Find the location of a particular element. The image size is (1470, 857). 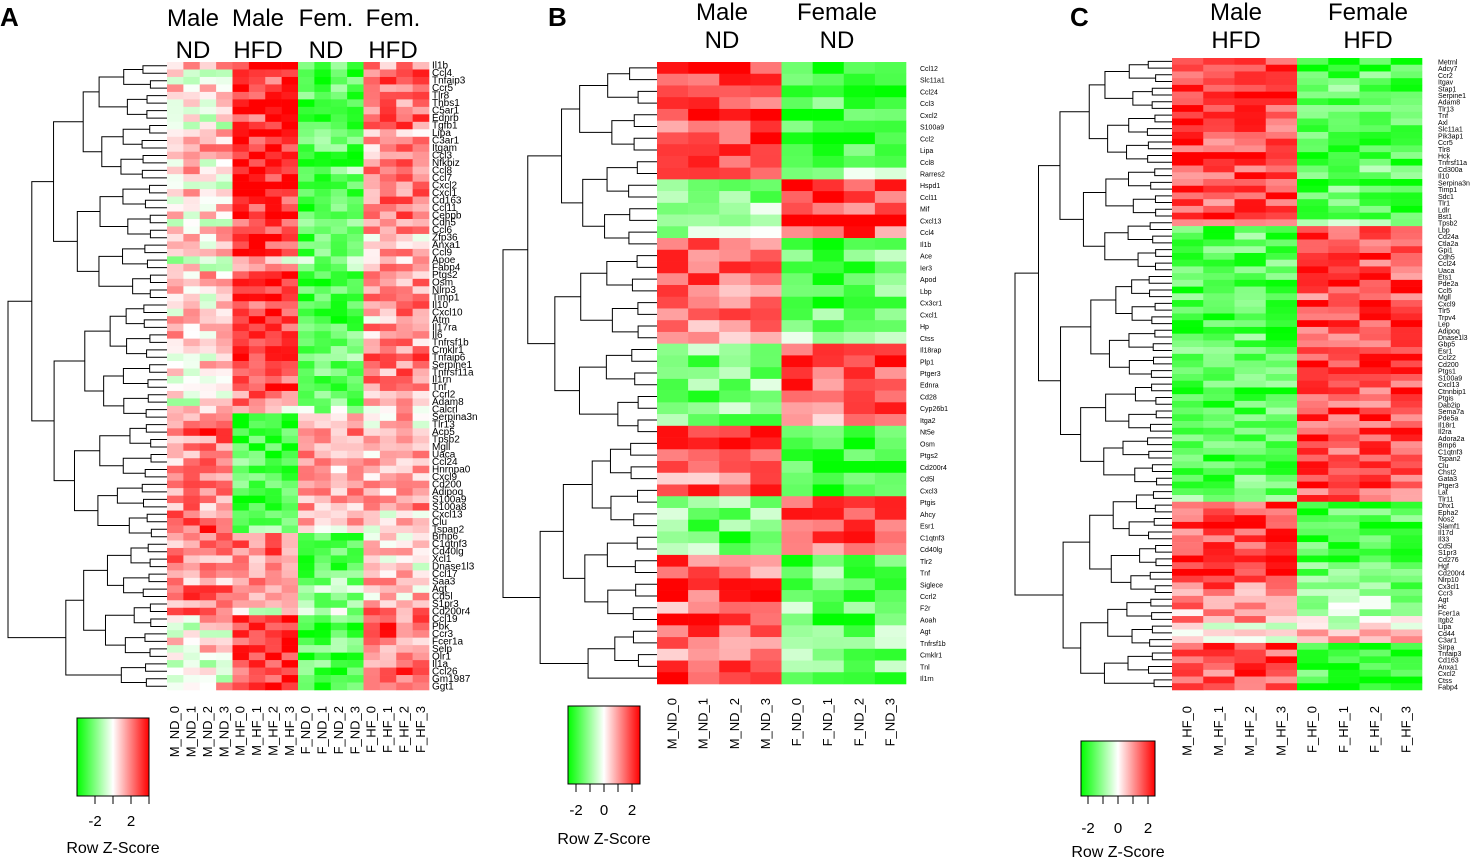

gene-label: Cxcl1 is located at coordinates (444, 193).